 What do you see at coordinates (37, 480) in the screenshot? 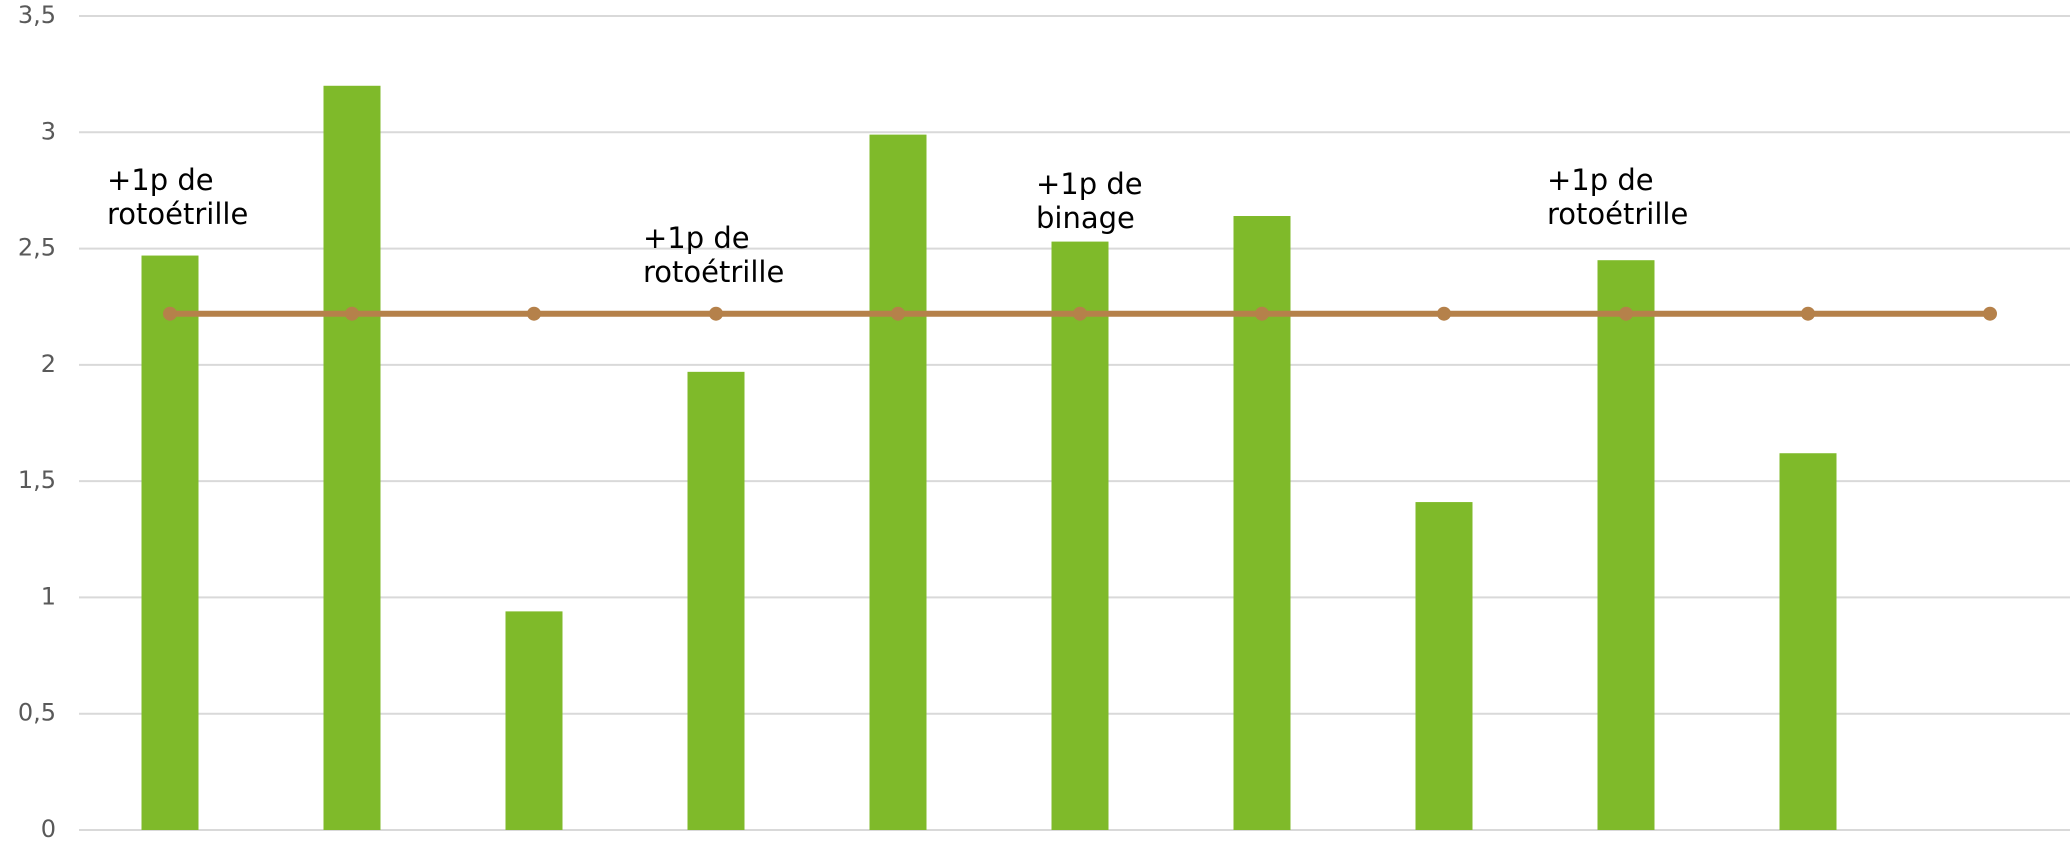
I see `y-tick-label: 1,5` at bounding box center [37, 480].